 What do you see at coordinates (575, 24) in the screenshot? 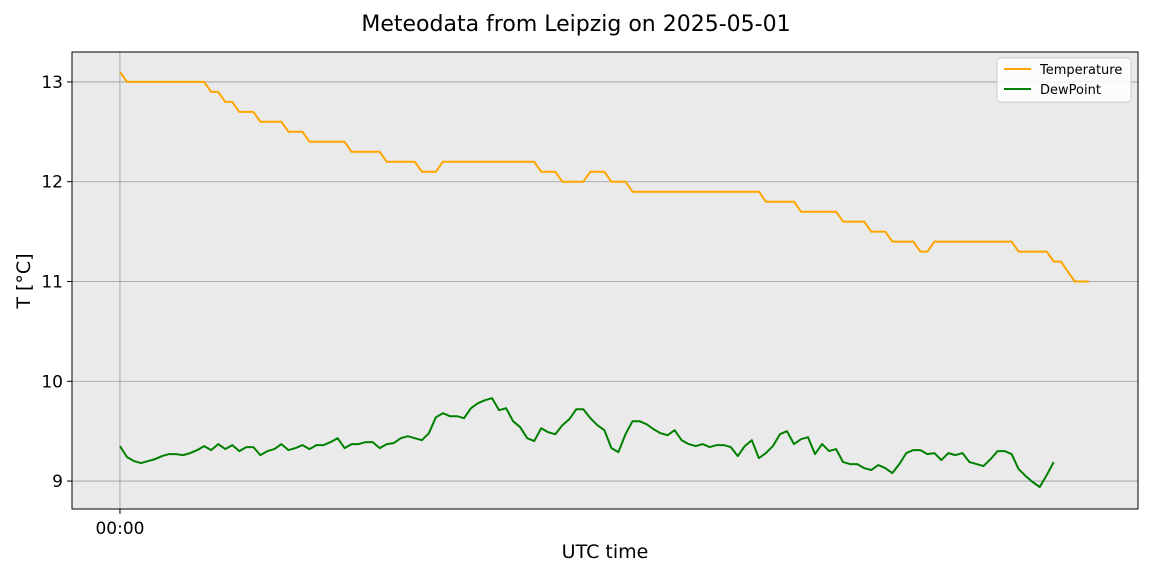
I see `chart-title: Meteodata from Leipzig on 2025-05-01` at bounding box center [575, 24].